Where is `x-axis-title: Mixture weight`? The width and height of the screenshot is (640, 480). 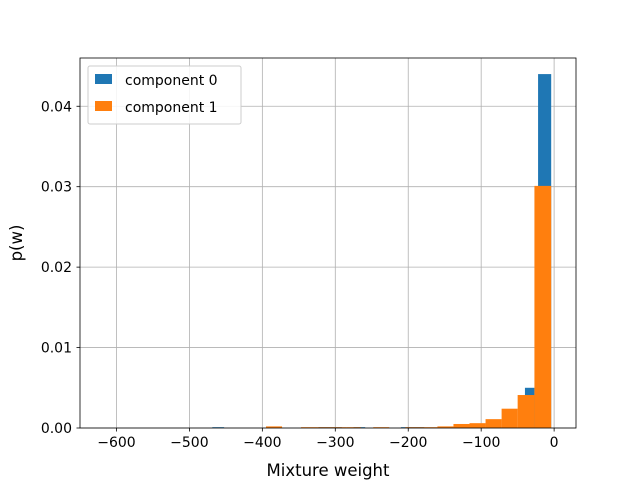
x-axis-title: Mixture weight is located at coordinates (328, 470).